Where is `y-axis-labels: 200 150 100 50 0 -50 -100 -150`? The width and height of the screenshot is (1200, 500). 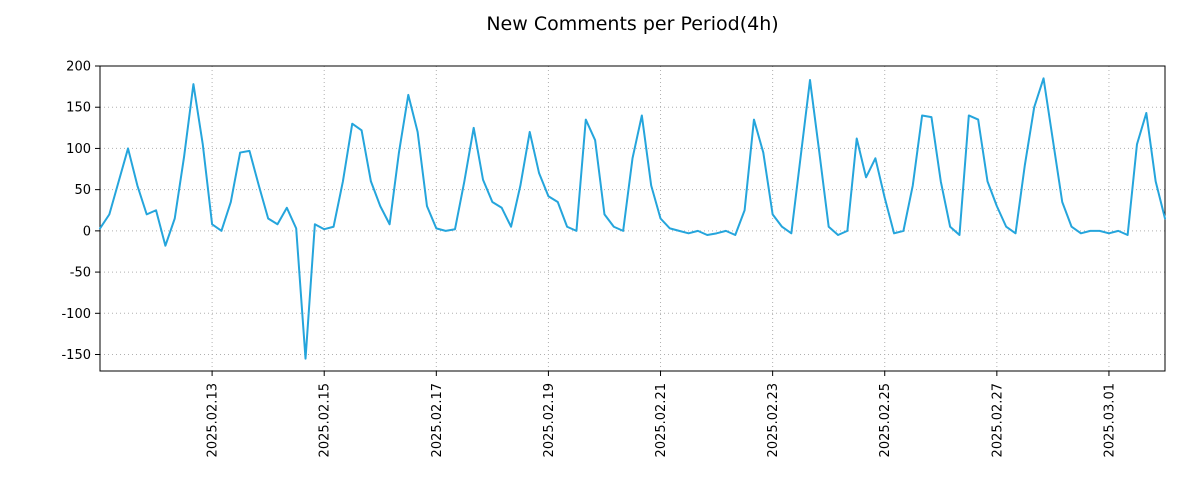
y-axis-labels: 200 150 100 50 0 -50 -100 -150 is located at coordinates (80, 211).